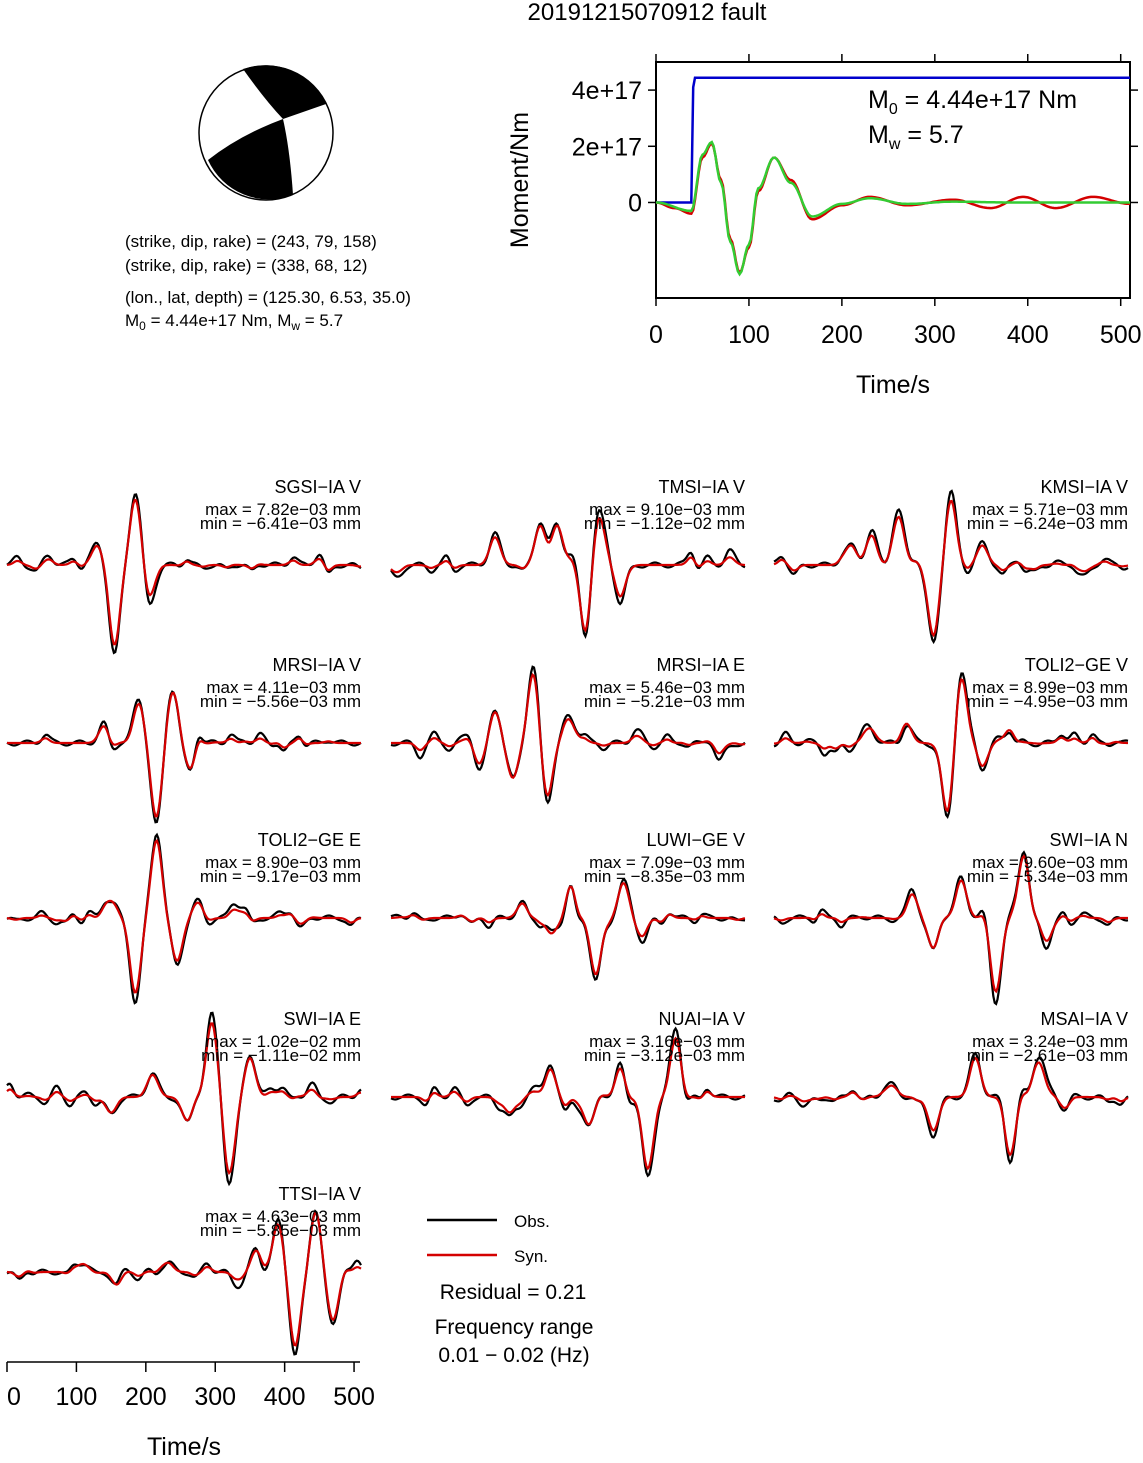 This screenshot has width=1143, height=1463. What do you see at coordinates (972, 102) in the screenshot?
I see `moment-annotation-m0: M0 = 4.44e+17 Nm` at bounding box center [972, 102].